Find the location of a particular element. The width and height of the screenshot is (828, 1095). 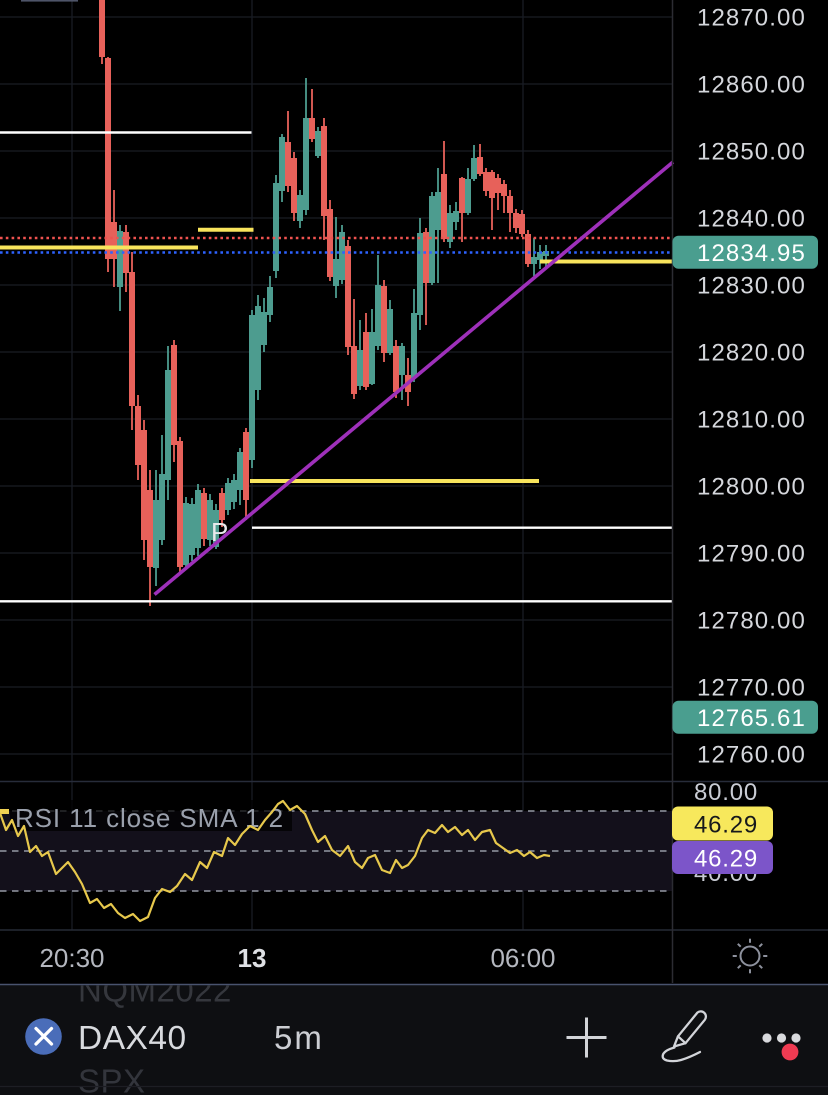

svg-text: 12820.00 is located at coordinates (751, 353).